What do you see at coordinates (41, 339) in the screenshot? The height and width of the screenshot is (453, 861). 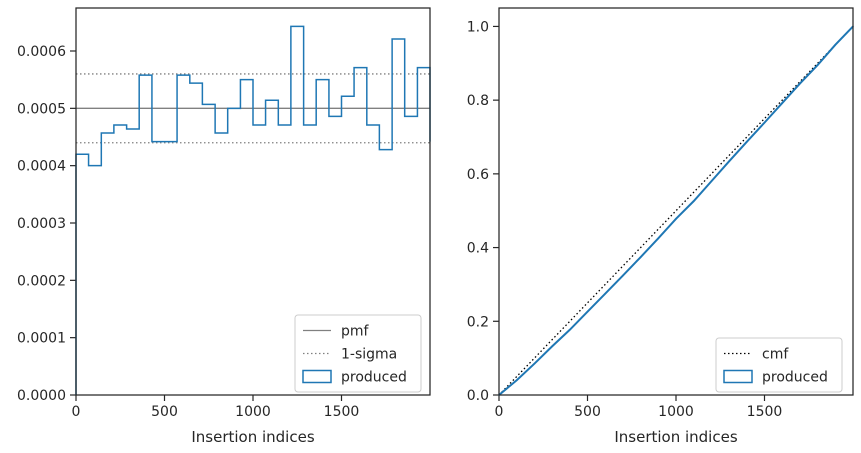 I see `y-tick-label: 0.0001` at bounding box center [41, 339].